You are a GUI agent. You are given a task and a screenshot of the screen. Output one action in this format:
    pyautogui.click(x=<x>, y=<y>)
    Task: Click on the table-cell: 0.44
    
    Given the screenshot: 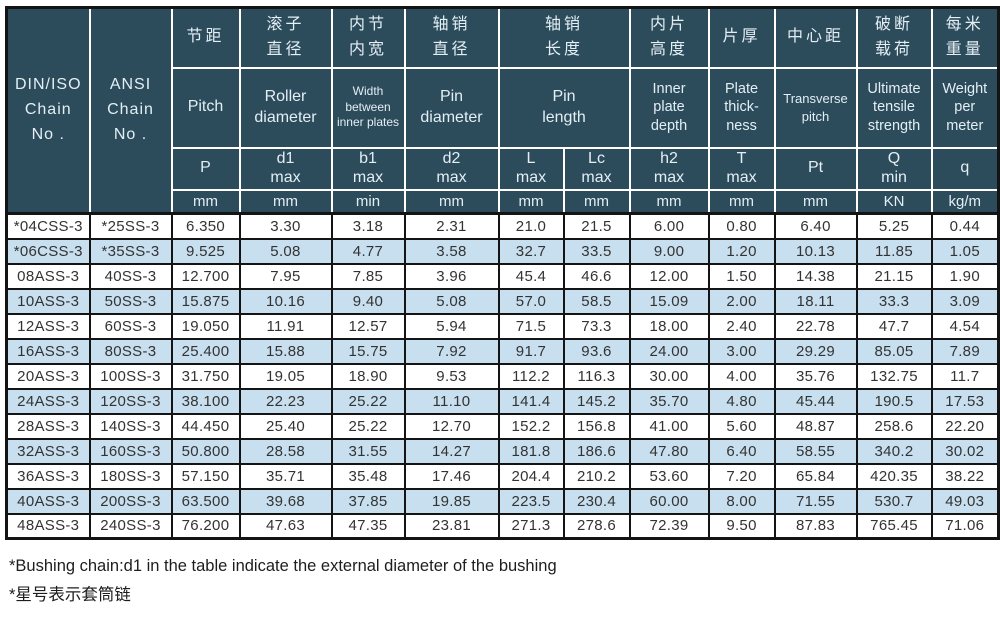 What is the action you would take?
    pyautogui.click(x=965, y=226)
    